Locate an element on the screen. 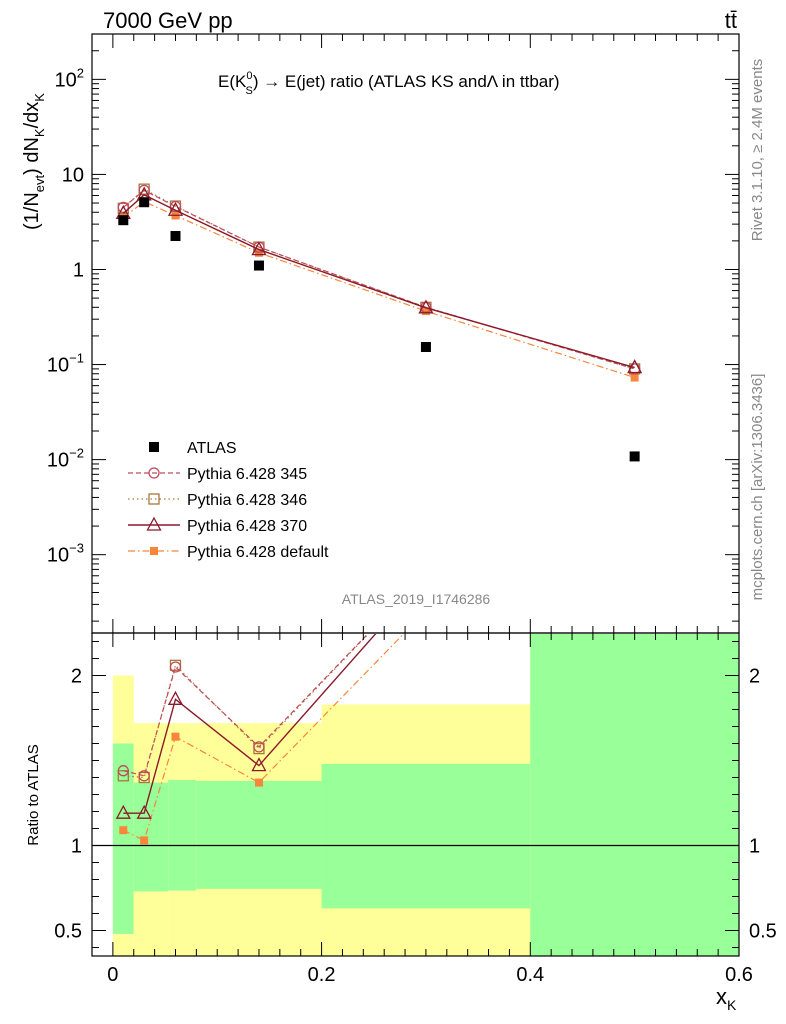 This screenshot has width=786, height=1024. ratio-ytick-label-right-0: 0.5 is located at coordinates (763, 932).